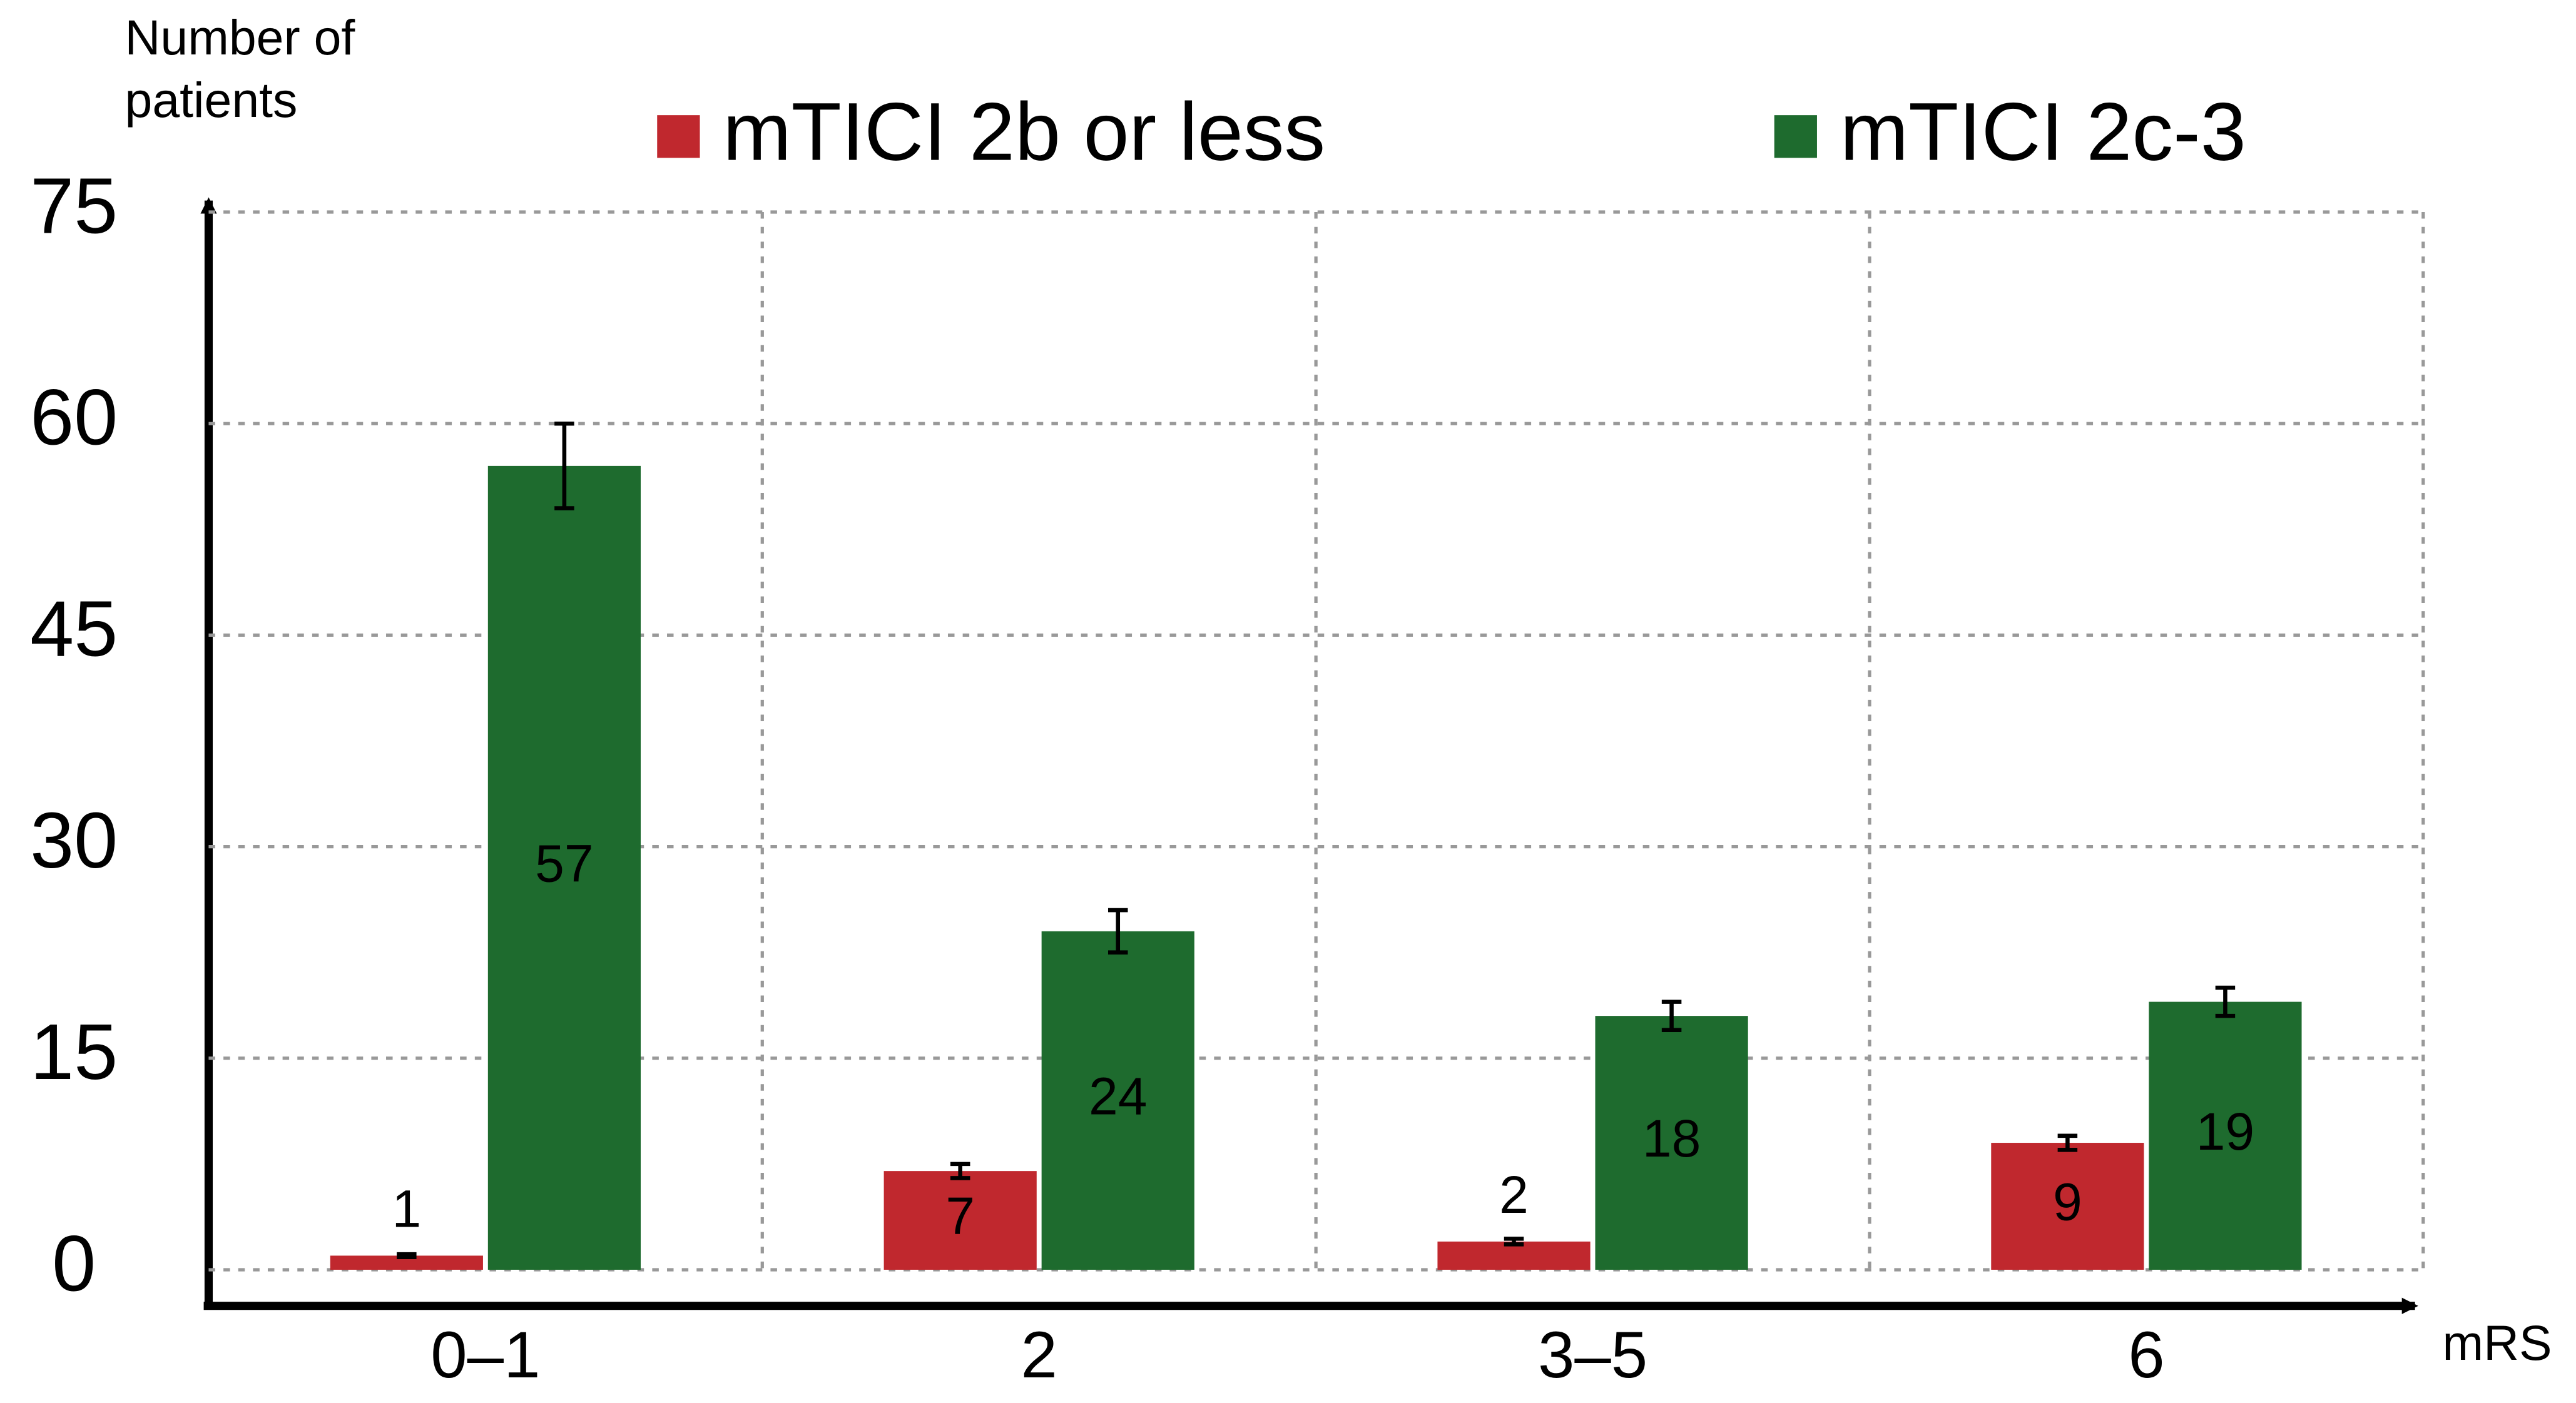 This screenshot has height=1403, width=2576. What do you see at coordinates (2067, 1202) in the screenshot?
I see `value-label: 9` at bounding box center [2067, 1202].